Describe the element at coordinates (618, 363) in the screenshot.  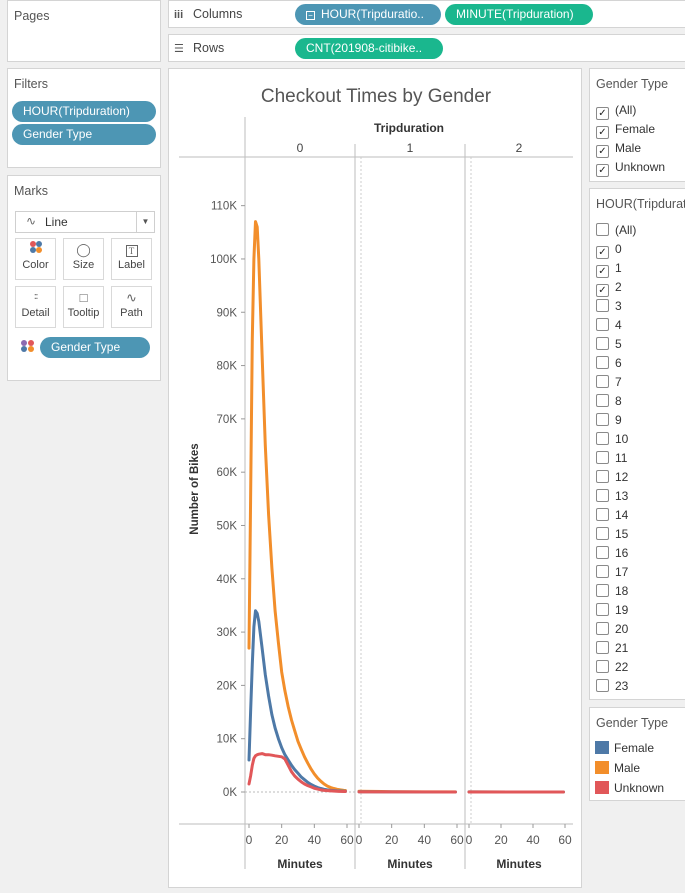
I see `hour-filter-option-label: 6` at that location.